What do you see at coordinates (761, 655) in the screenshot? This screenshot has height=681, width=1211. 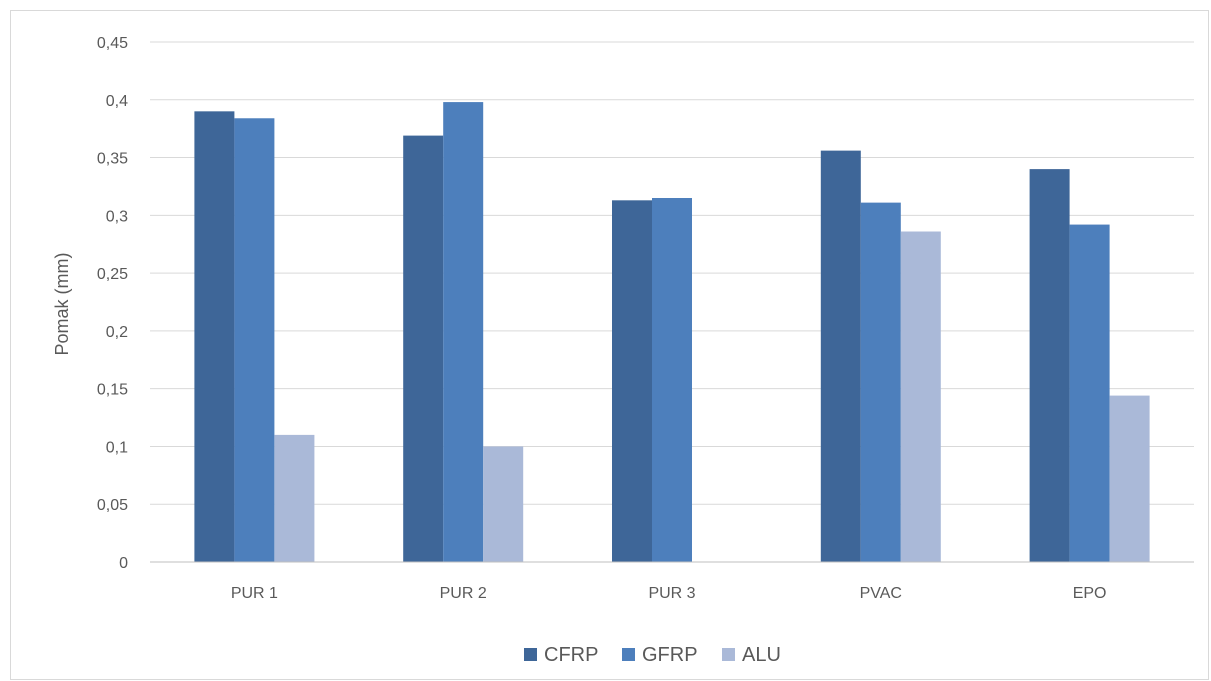 I see `legend-label-alu: ALU` at bounding box center [761, 655].